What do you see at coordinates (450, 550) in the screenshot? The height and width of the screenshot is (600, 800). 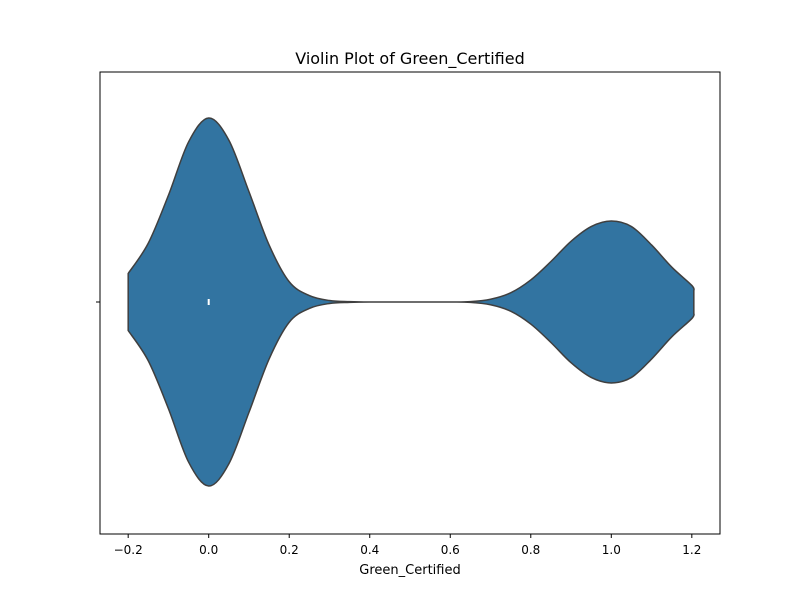 I see `x-tick-label: 0.6` at bounding box center [450, 550].